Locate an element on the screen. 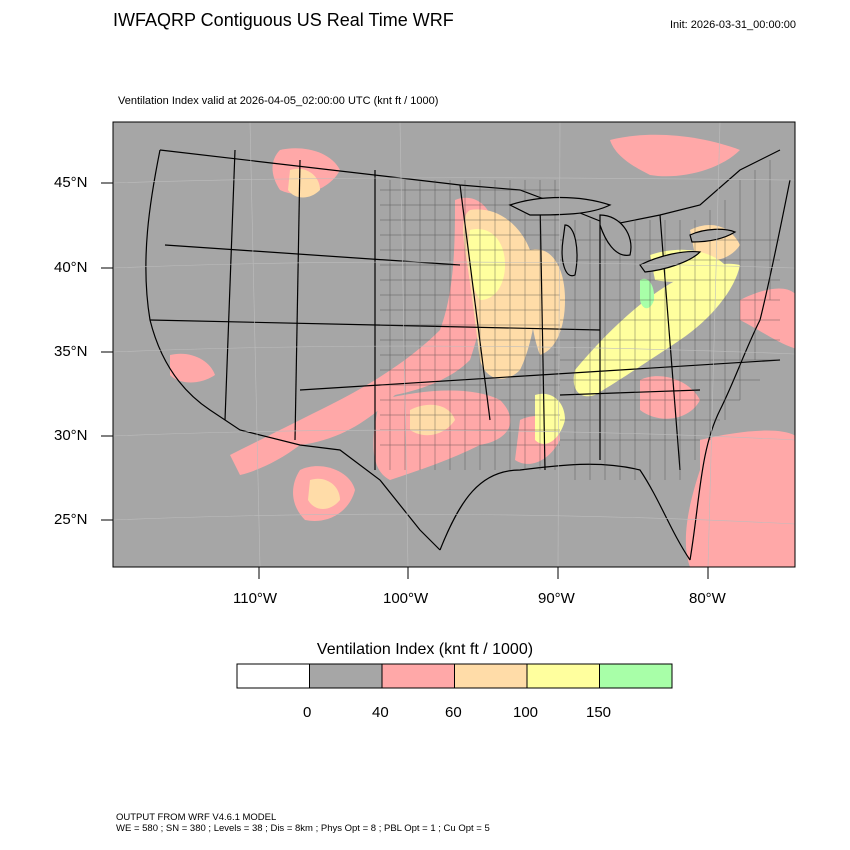 Image resolution: width=850 pixels, height=850 pixels. lon-label-80: 80°W is located at coordinates (707, 598).